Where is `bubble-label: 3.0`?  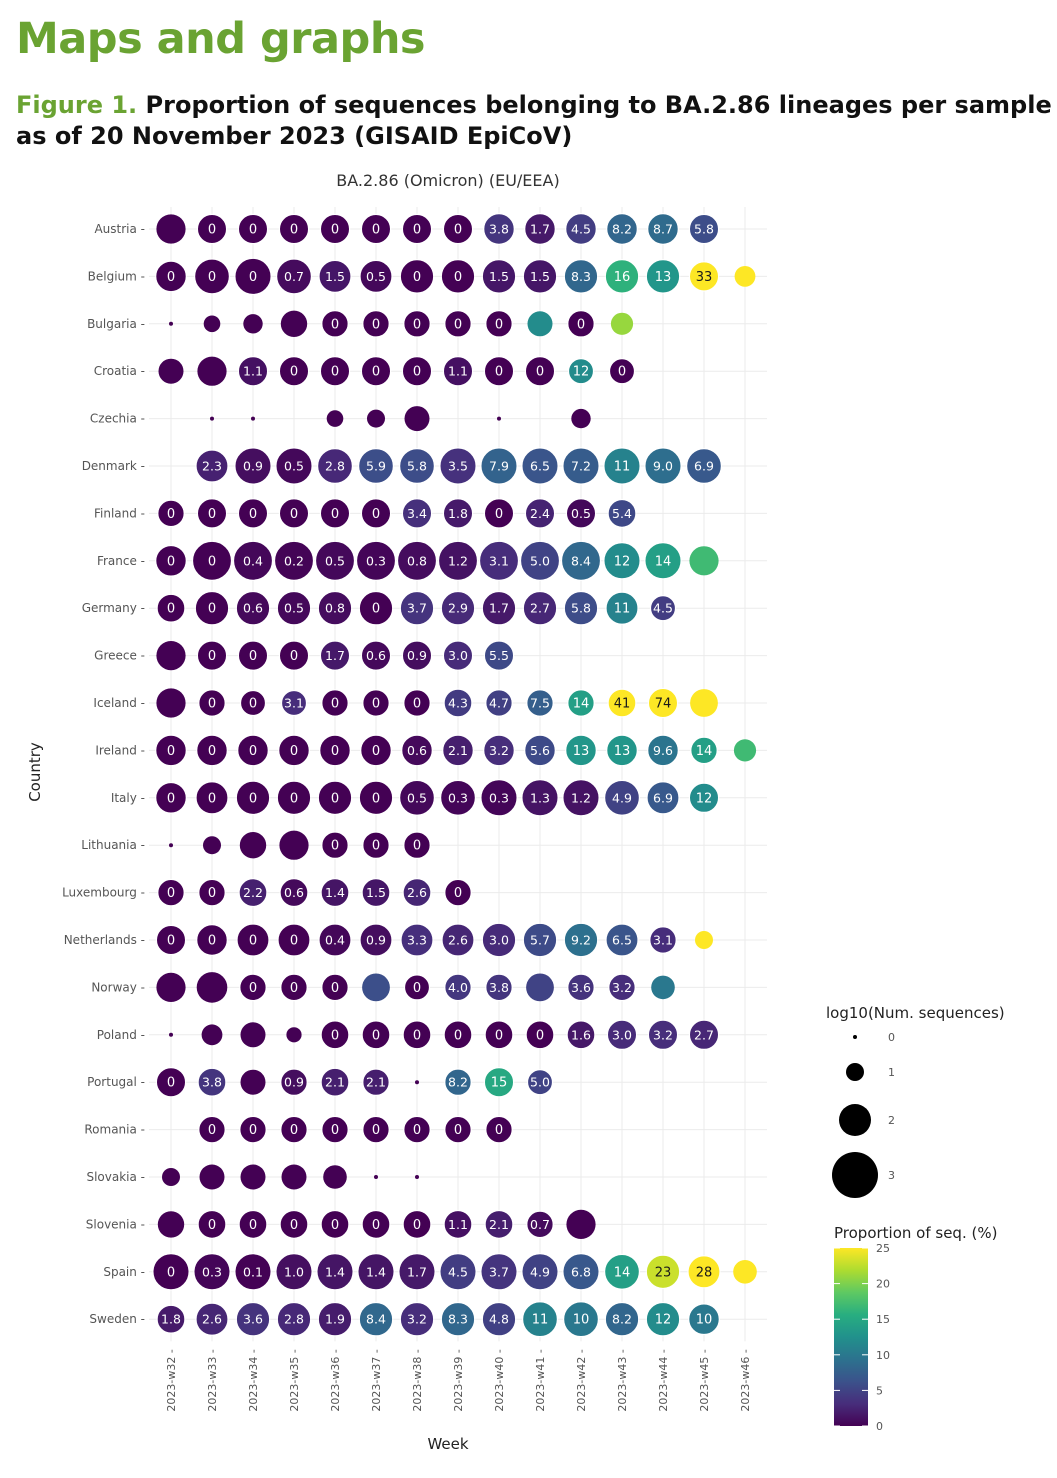 bubble-label: 3.0 is located at coordinates (458, 655).